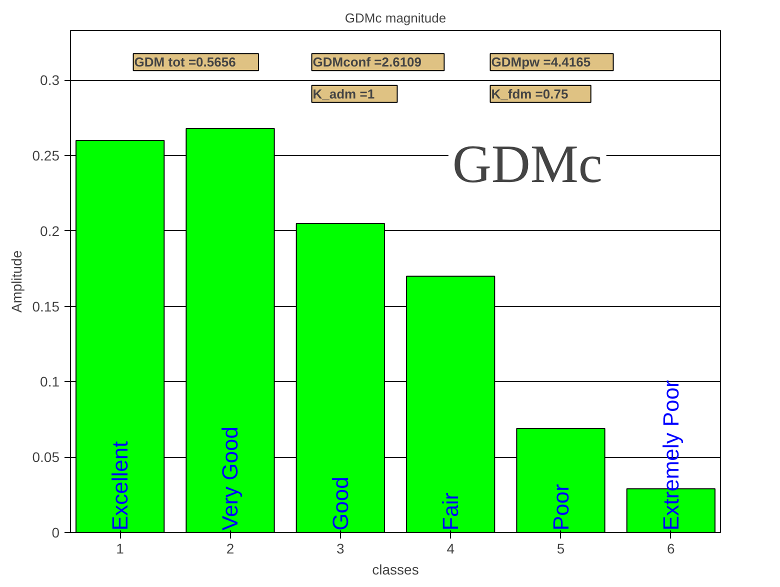  I want to click on y-axis-title: Amplitude, so click(16, 281).